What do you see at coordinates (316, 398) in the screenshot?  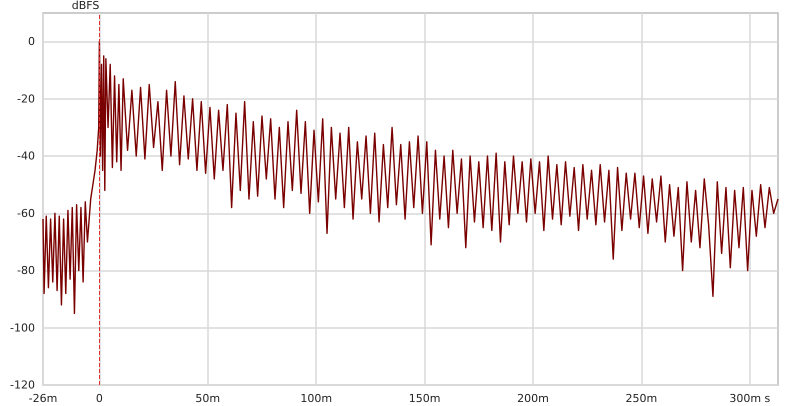 I see `x-tick-label: 100m` at bounding box center [316, 398].